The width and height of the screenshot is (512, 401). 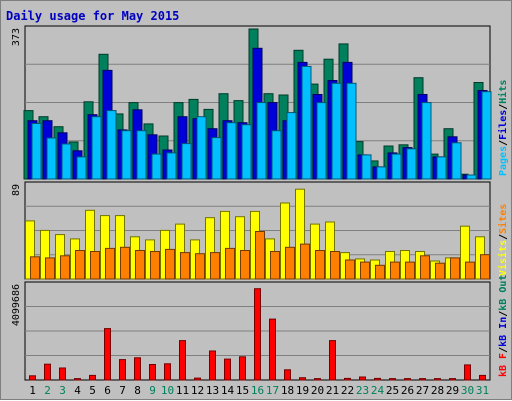 What do you see at coordinates (407, 390) in the screenshot?
I see `x-tick-day-26: 26` at bounding box center [407, 390].